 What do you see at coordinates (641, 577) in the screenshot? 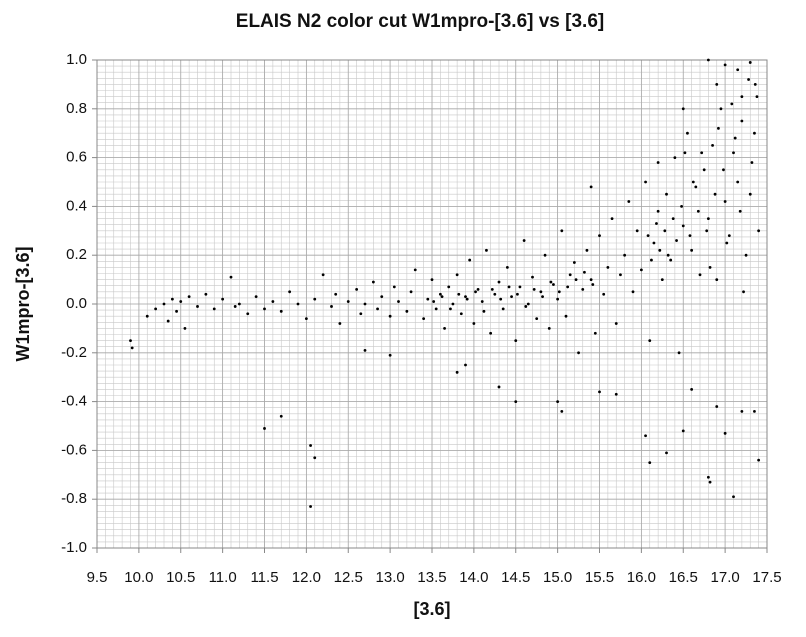
I see `x-tick-label: 16.0` at bounding box center [641, 577].